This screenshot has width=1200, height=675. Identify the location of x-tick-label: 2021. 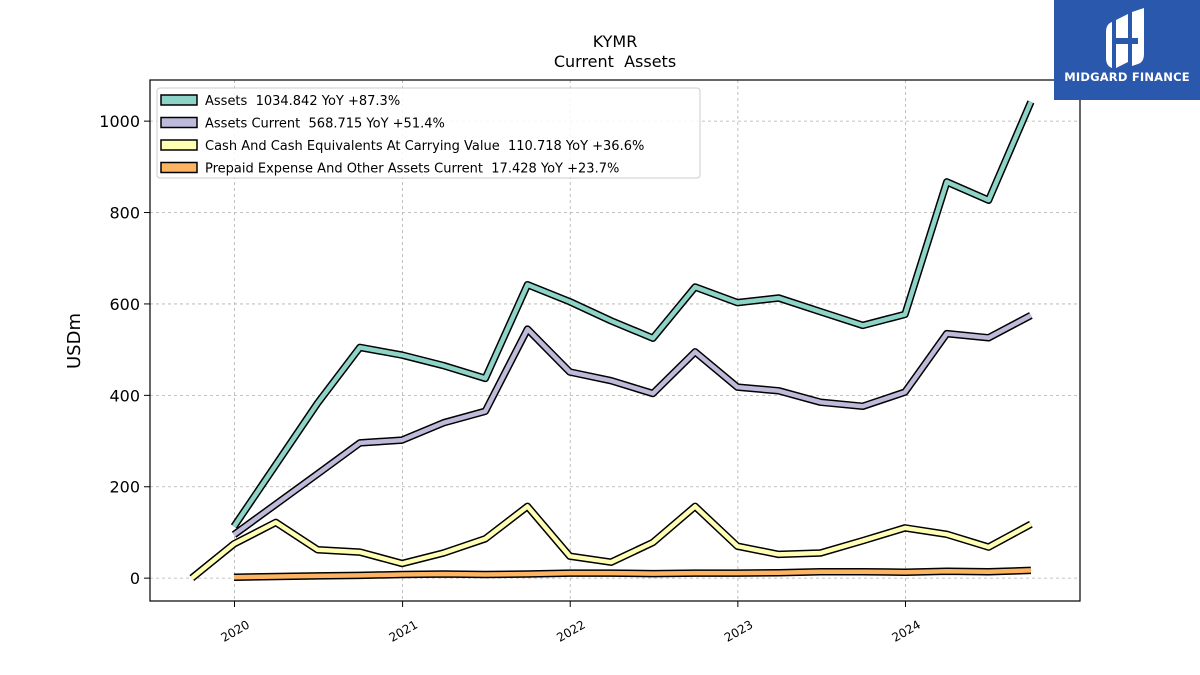
(403, 630).